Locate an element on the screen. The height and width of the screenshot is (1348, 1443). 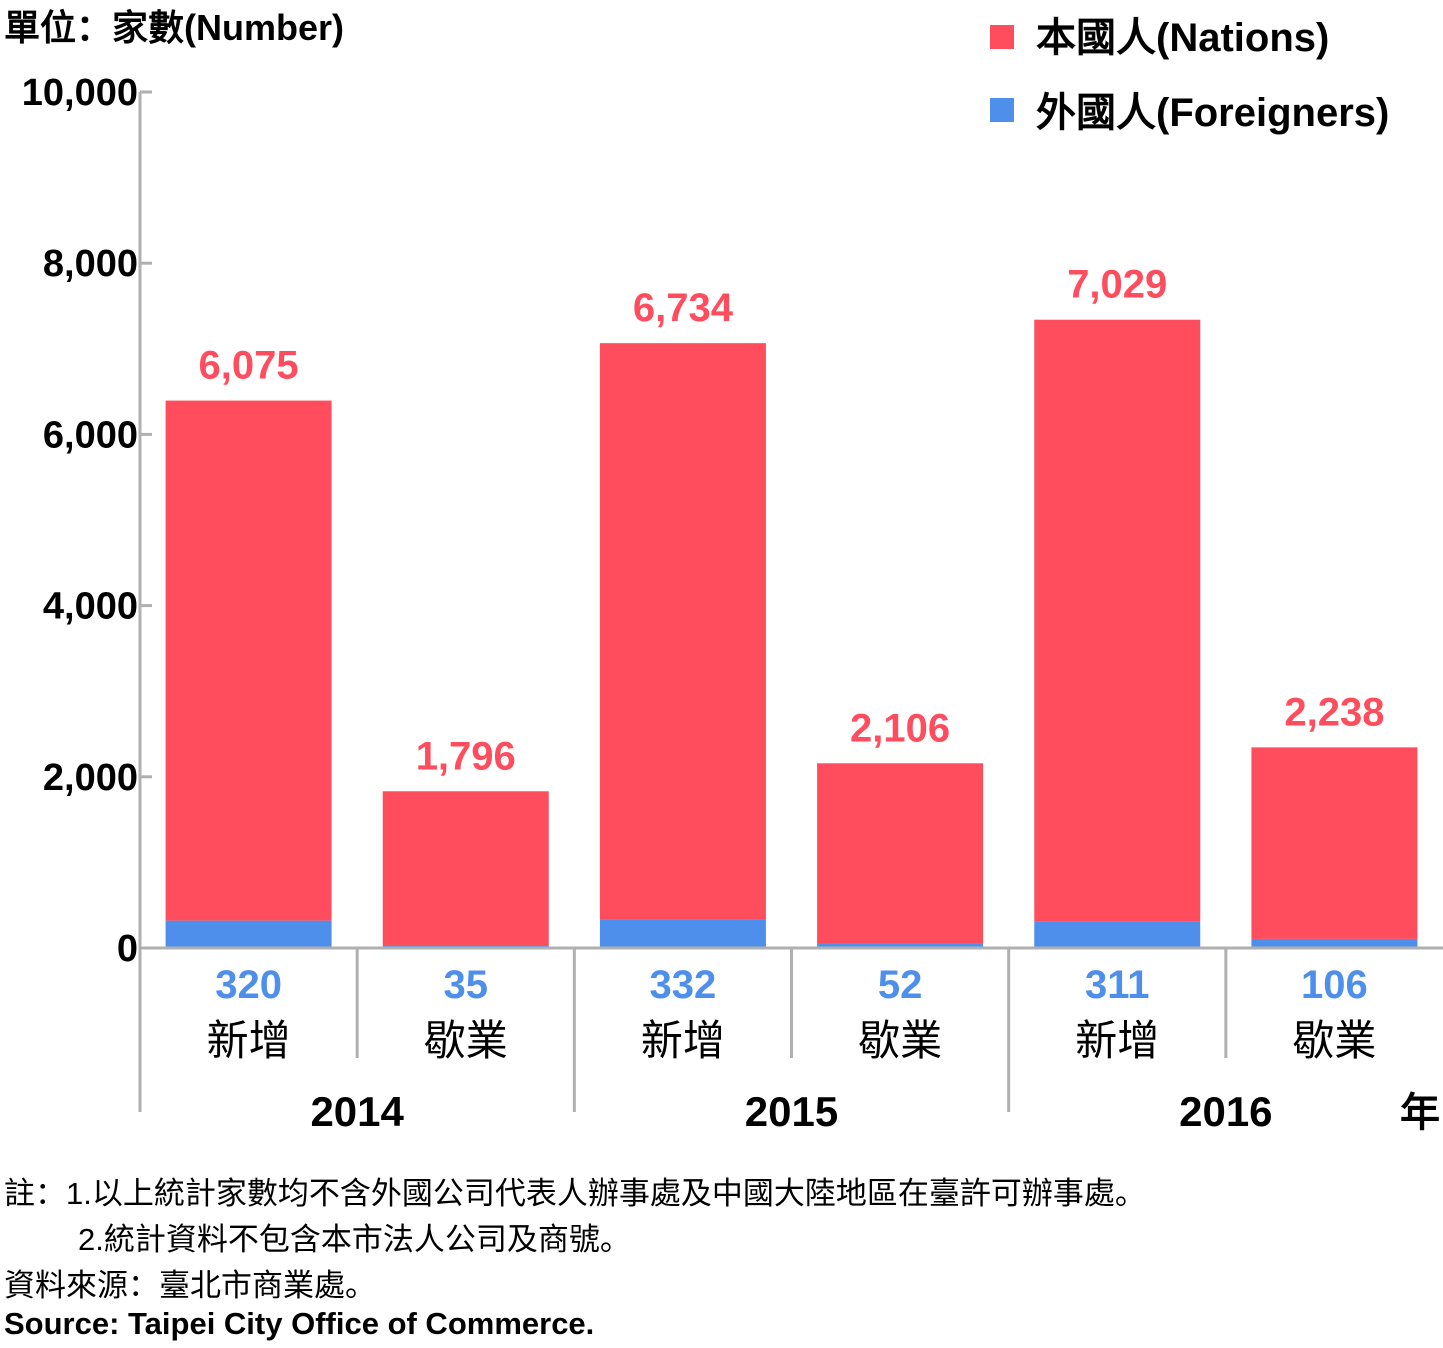
unit-label: 單位：家數(Number) is located at coordinates (174, 27).